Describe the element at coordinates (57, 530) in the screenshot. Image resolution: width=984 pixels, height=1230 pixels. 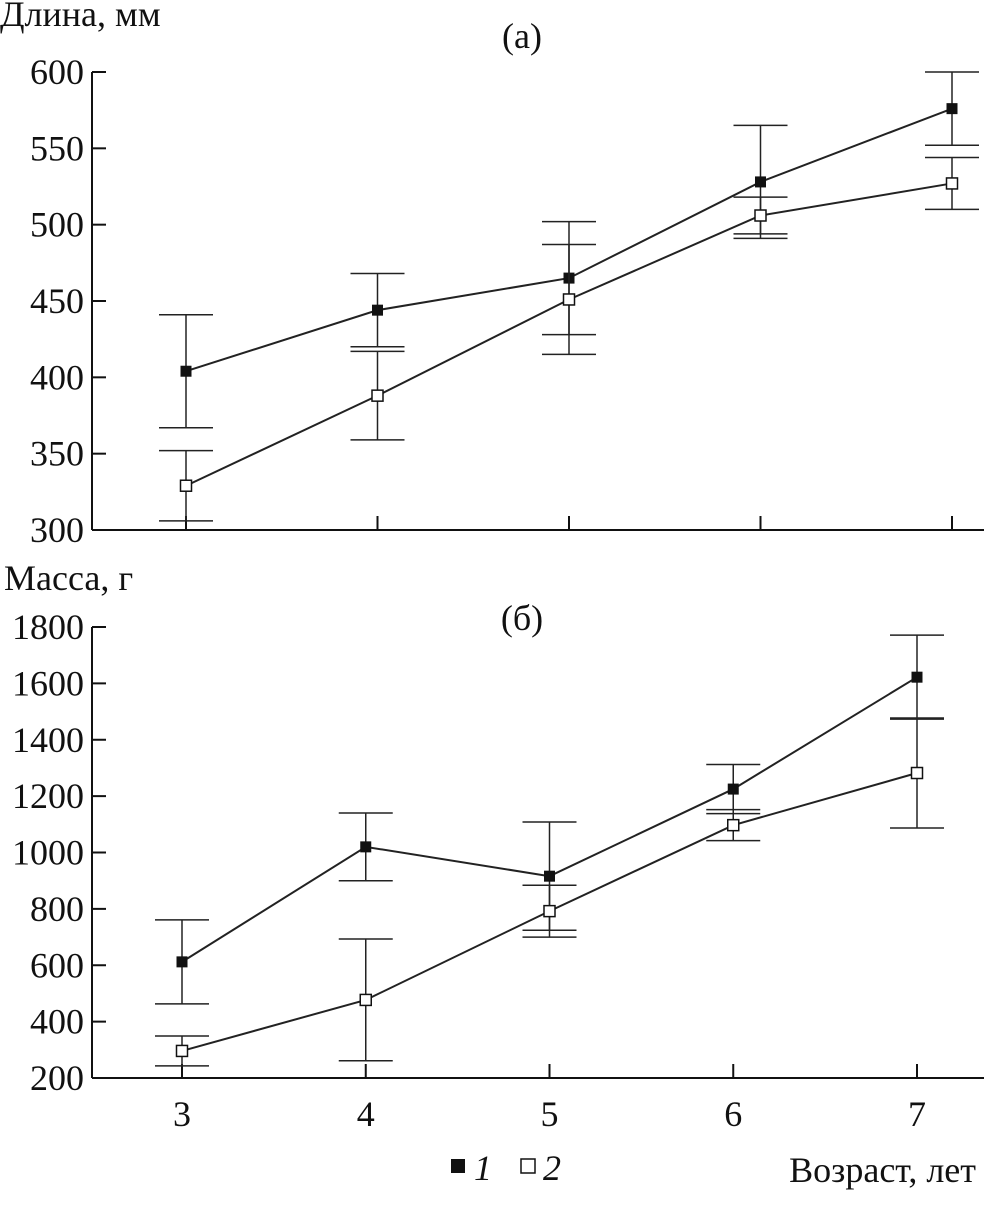
I see `y-tick-label: 300` at that location.